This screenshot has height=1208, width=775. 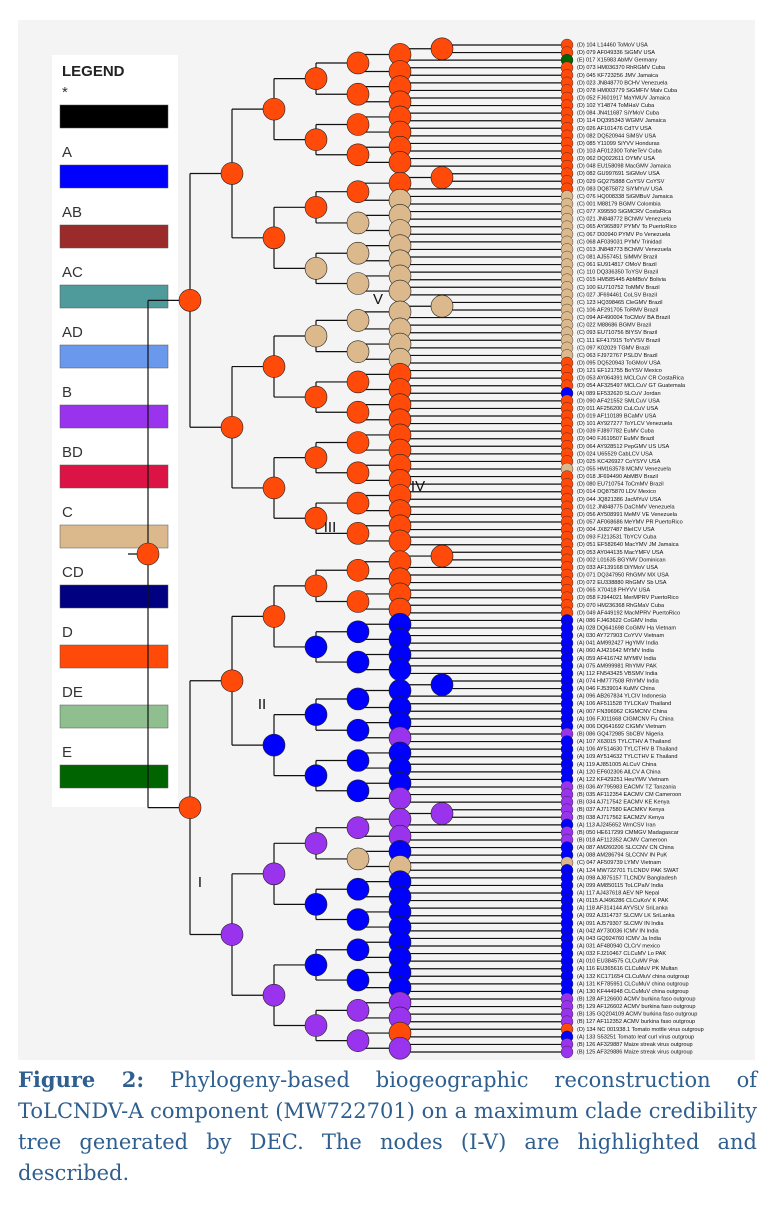 What do you see at coordinates (616, 53) in the screenshot?
I see `leaf-label: (D) 079 AF049336 SiGMV USA` at bounding box center [616, 53].